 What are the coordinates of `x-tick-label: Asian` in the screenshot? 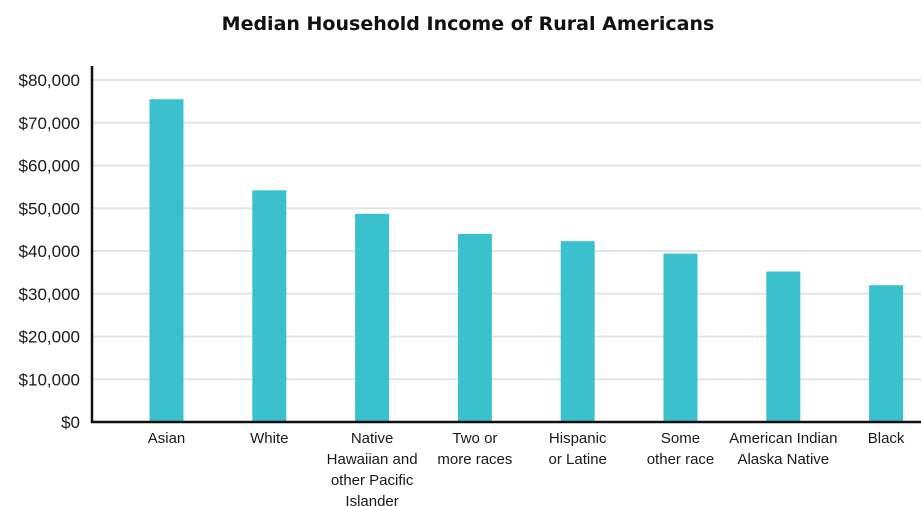 It's located at (167, 438).